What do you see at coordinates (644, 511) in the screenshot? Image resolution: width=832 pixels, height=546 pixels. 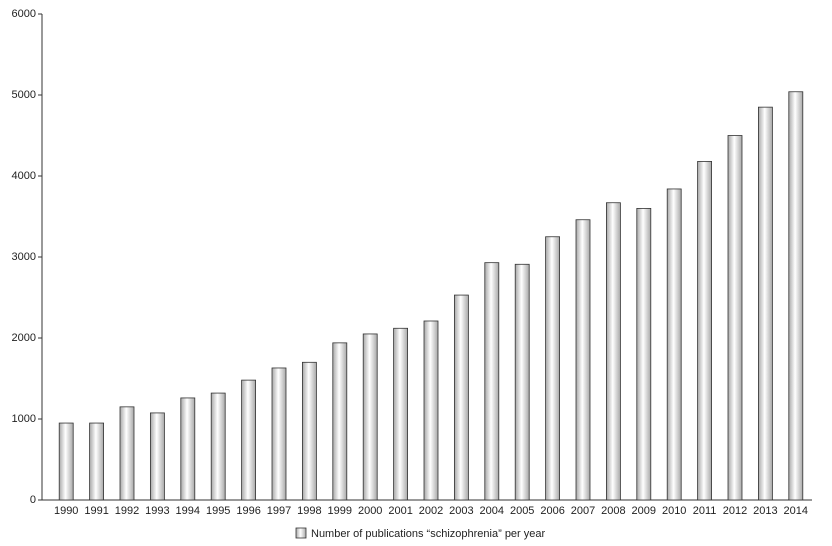 I see `x-tick-label: 2009` at bounding box center [644, 511].